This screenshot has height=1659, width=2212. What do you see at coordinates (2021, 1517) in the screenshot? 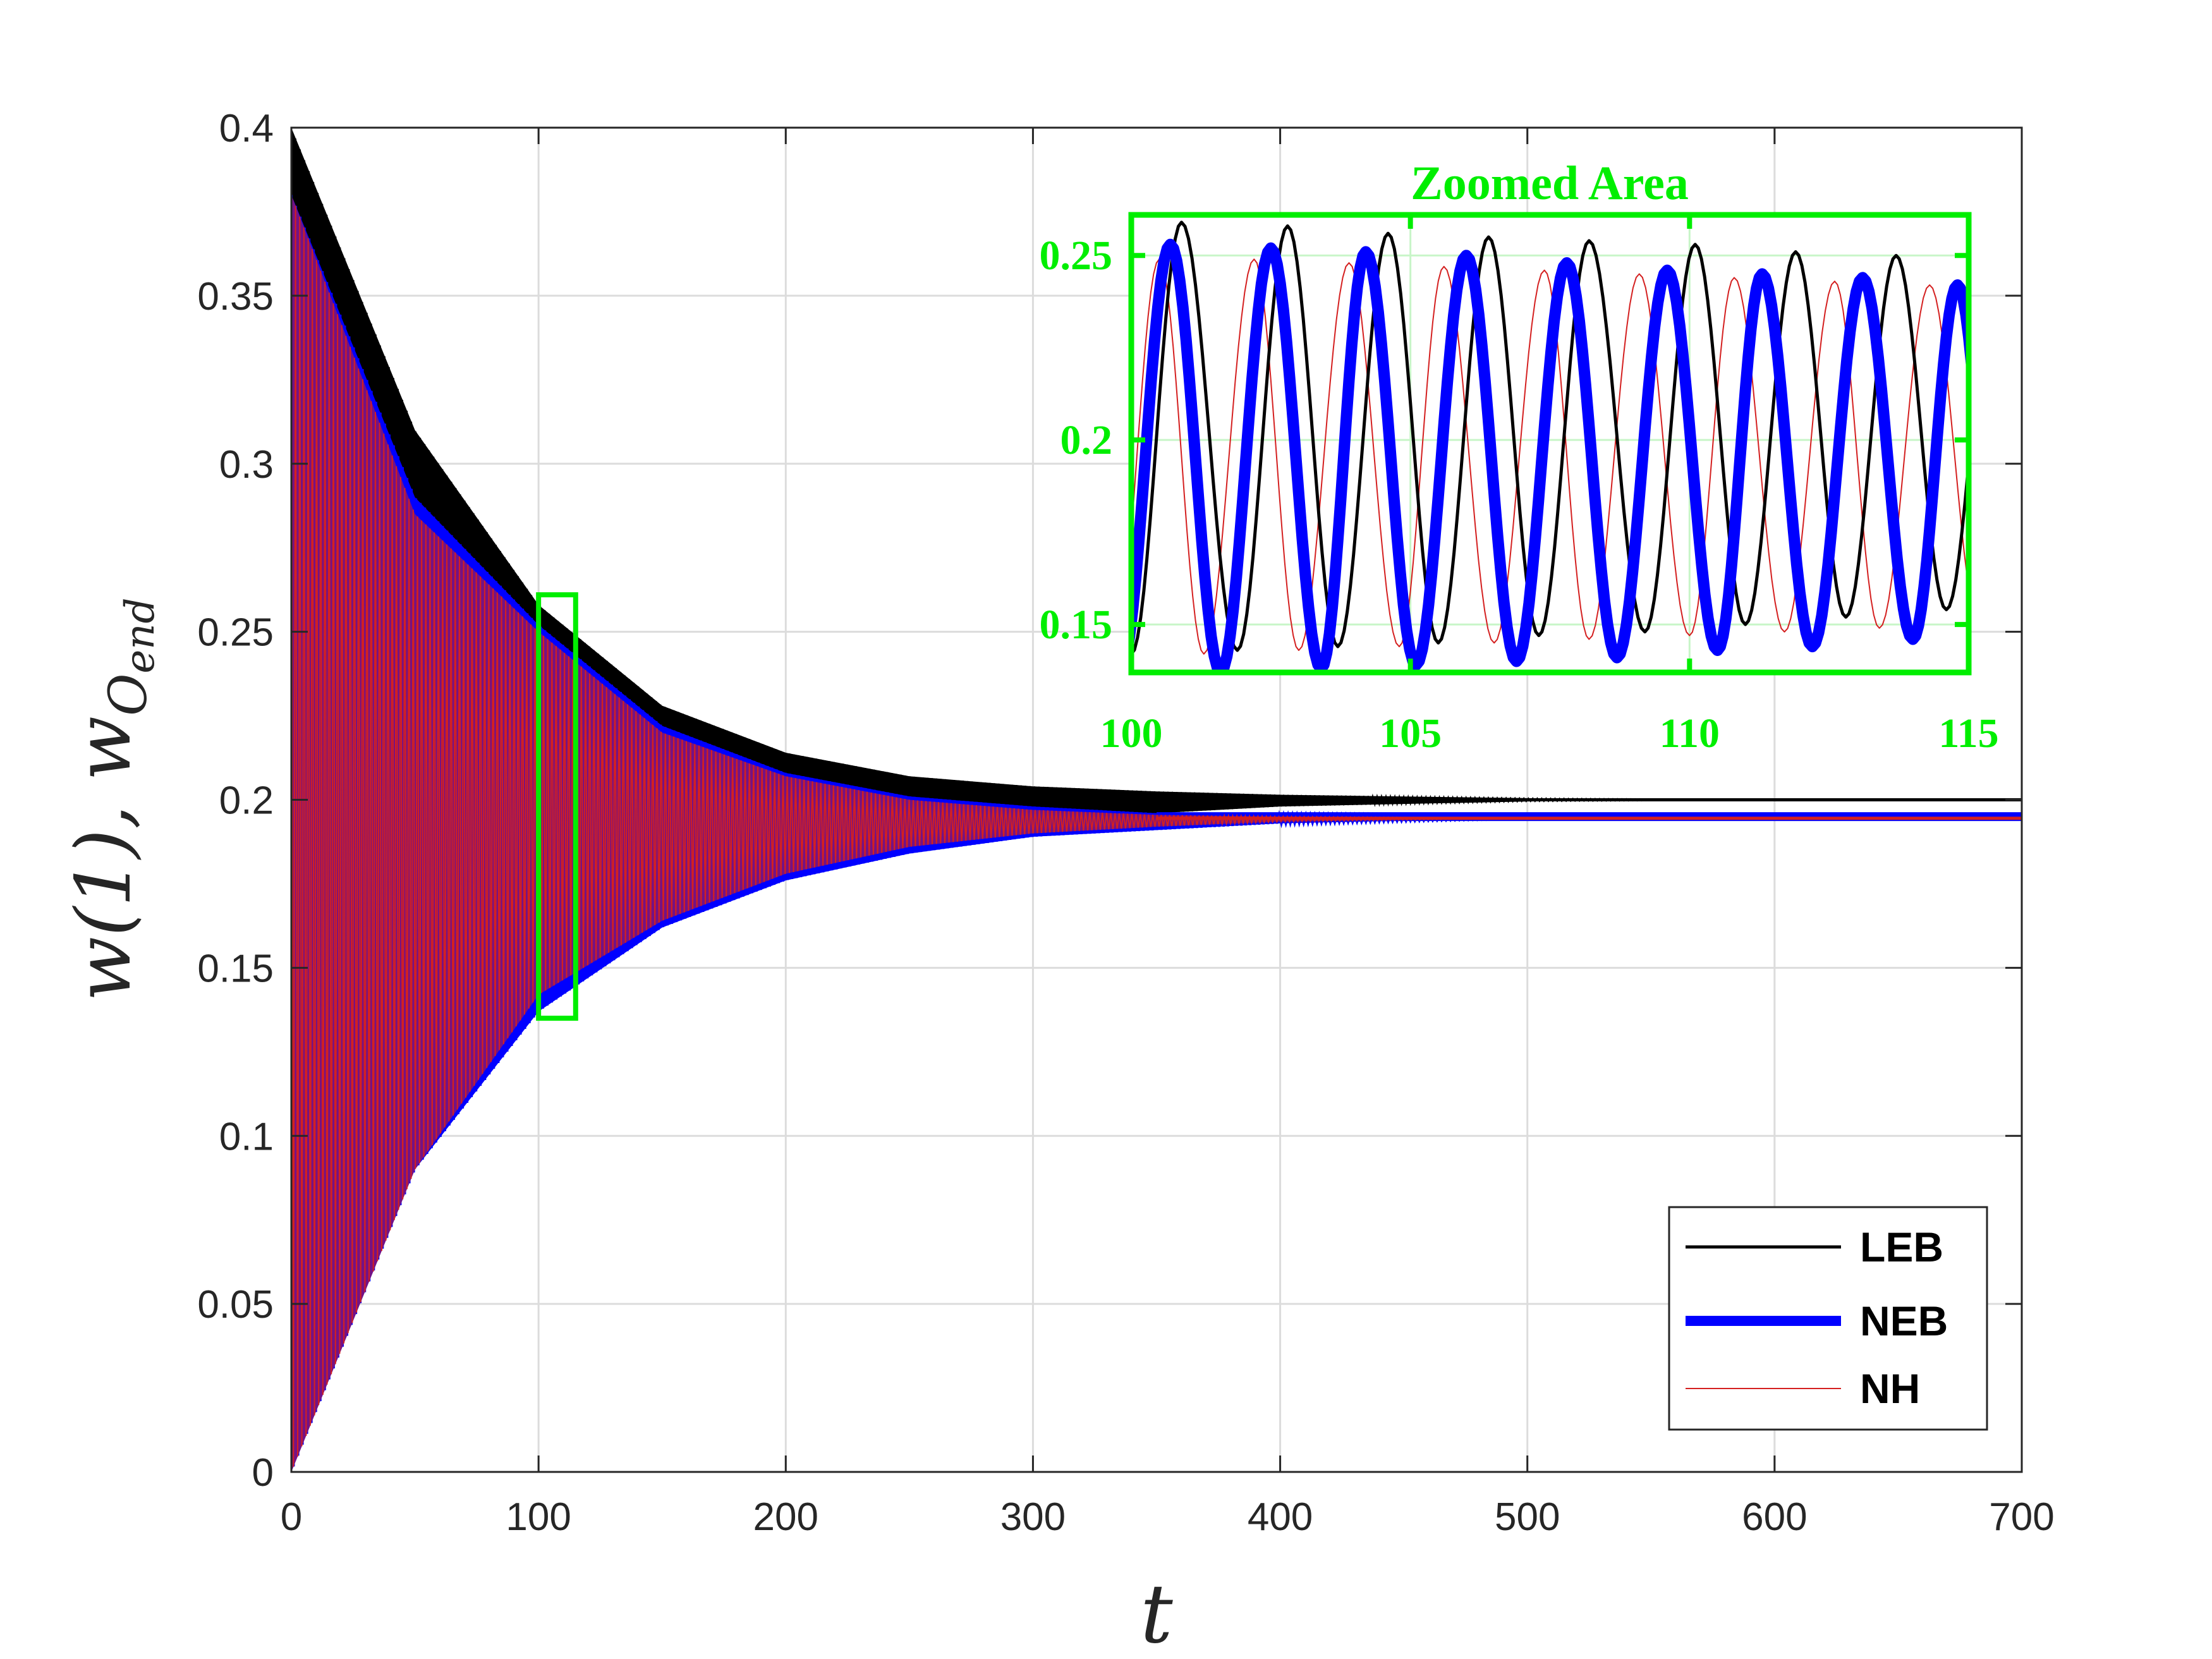
I see `x-tick-label: 700` at bounding box center [2021, 1517].